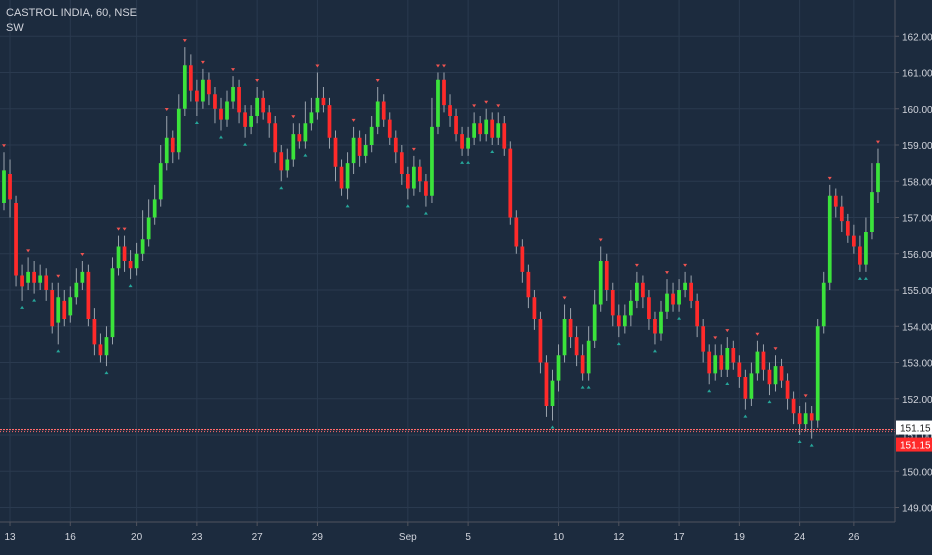 The width and height of the screenshot is (932, 555). Describe the element at coordinates (917, 37) in the screenshot. I see `price-tick-label: 162.00` at that location.